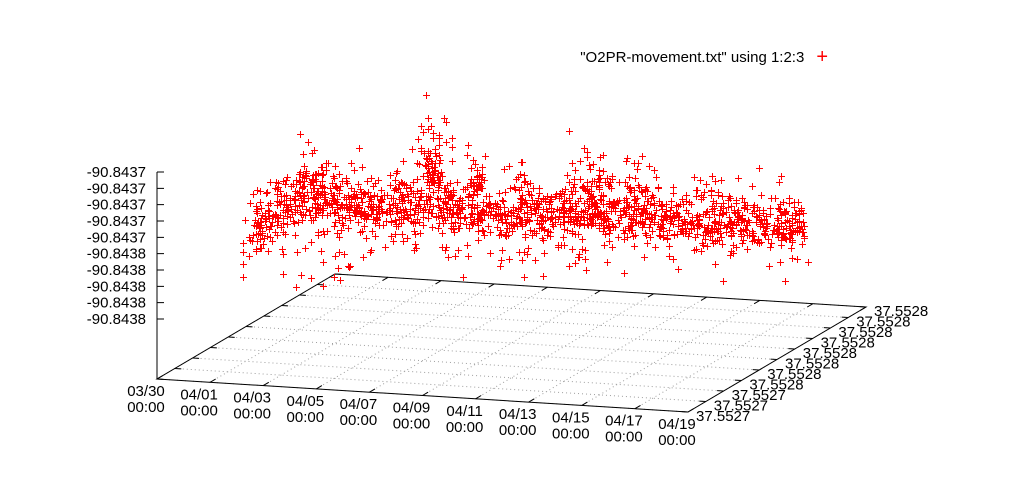 This screenshot has height=500, width=1024. What do you see at coordinates (624, 421) in the screenshot?
I see `x-tick-label: 04/17` at bounding box center [624, 421].